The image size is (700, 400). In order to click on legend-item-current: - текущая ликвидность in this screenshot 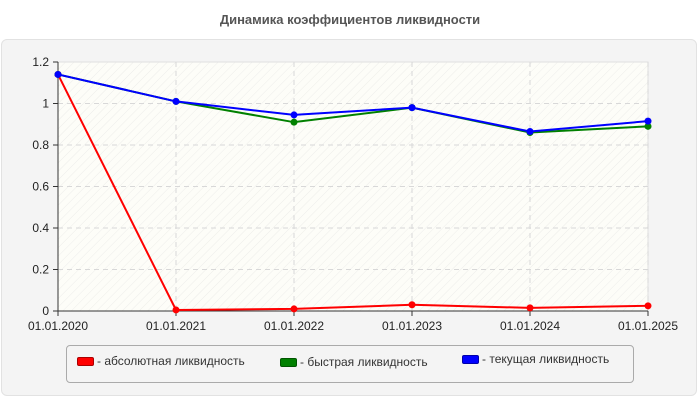, I will do `click(535, 359)`.